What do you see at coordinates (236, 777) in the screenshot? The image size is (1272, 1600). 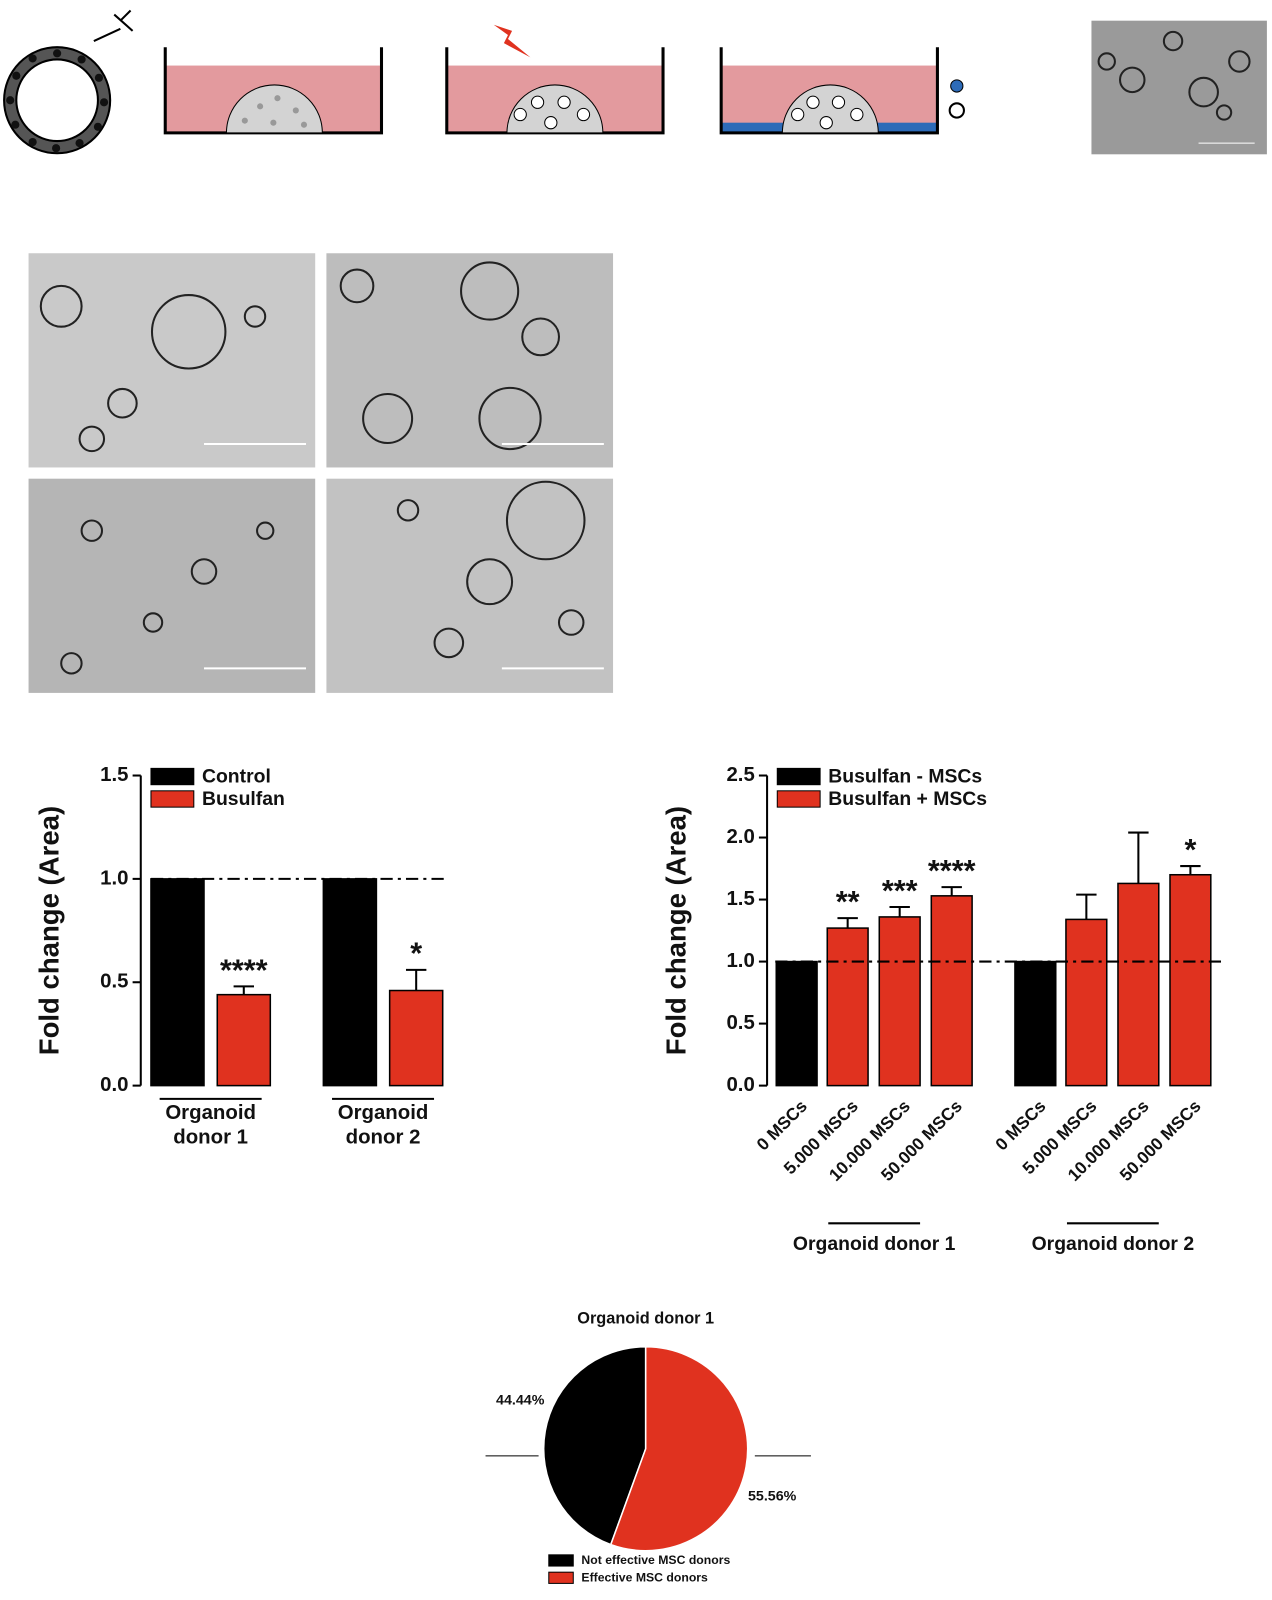 I see `legend-label: Control` at bounding box center [236, 777].